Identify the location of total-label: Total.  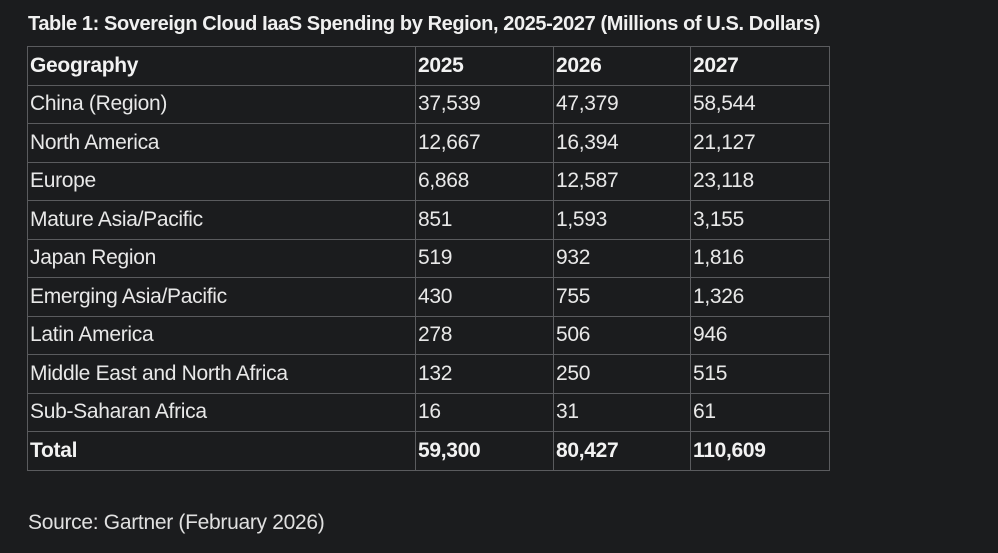
(221, 451).